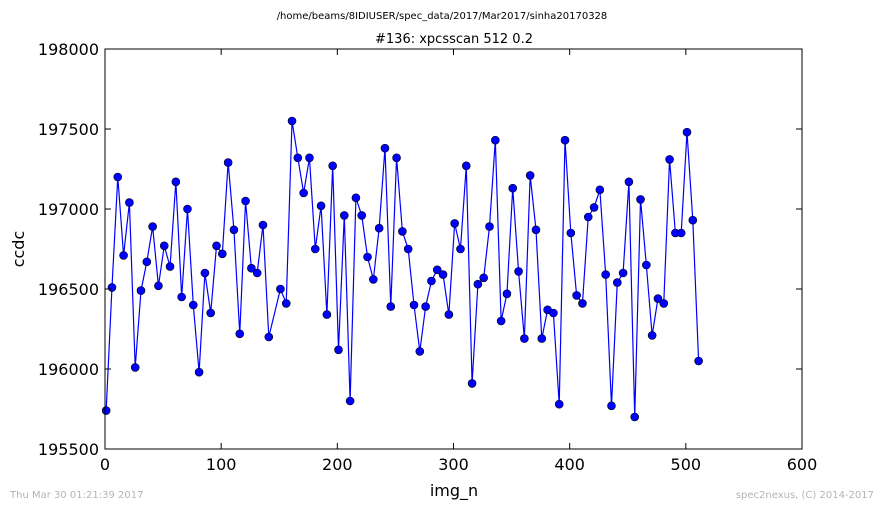  Describe the element at coordinates (686, 464) in the screenshot. I see `x-tick-label: 500` at that location.